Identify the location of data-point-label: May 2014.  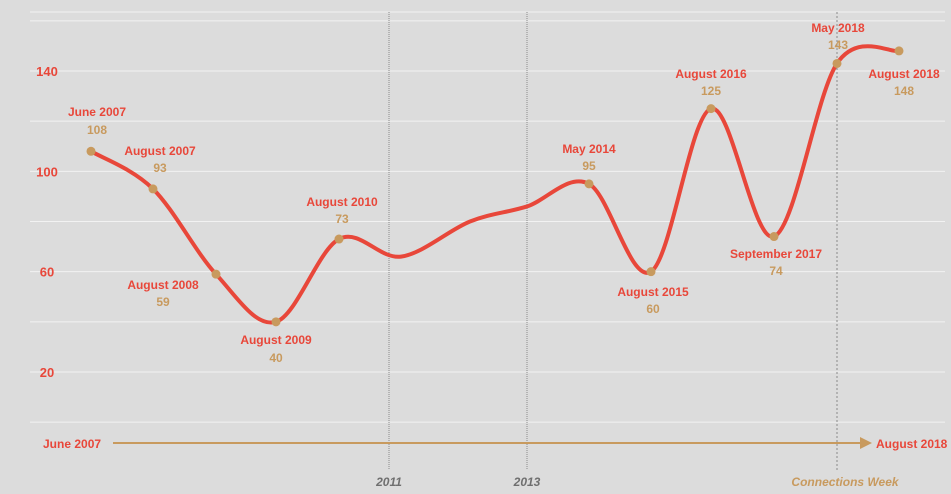
(589, 149).